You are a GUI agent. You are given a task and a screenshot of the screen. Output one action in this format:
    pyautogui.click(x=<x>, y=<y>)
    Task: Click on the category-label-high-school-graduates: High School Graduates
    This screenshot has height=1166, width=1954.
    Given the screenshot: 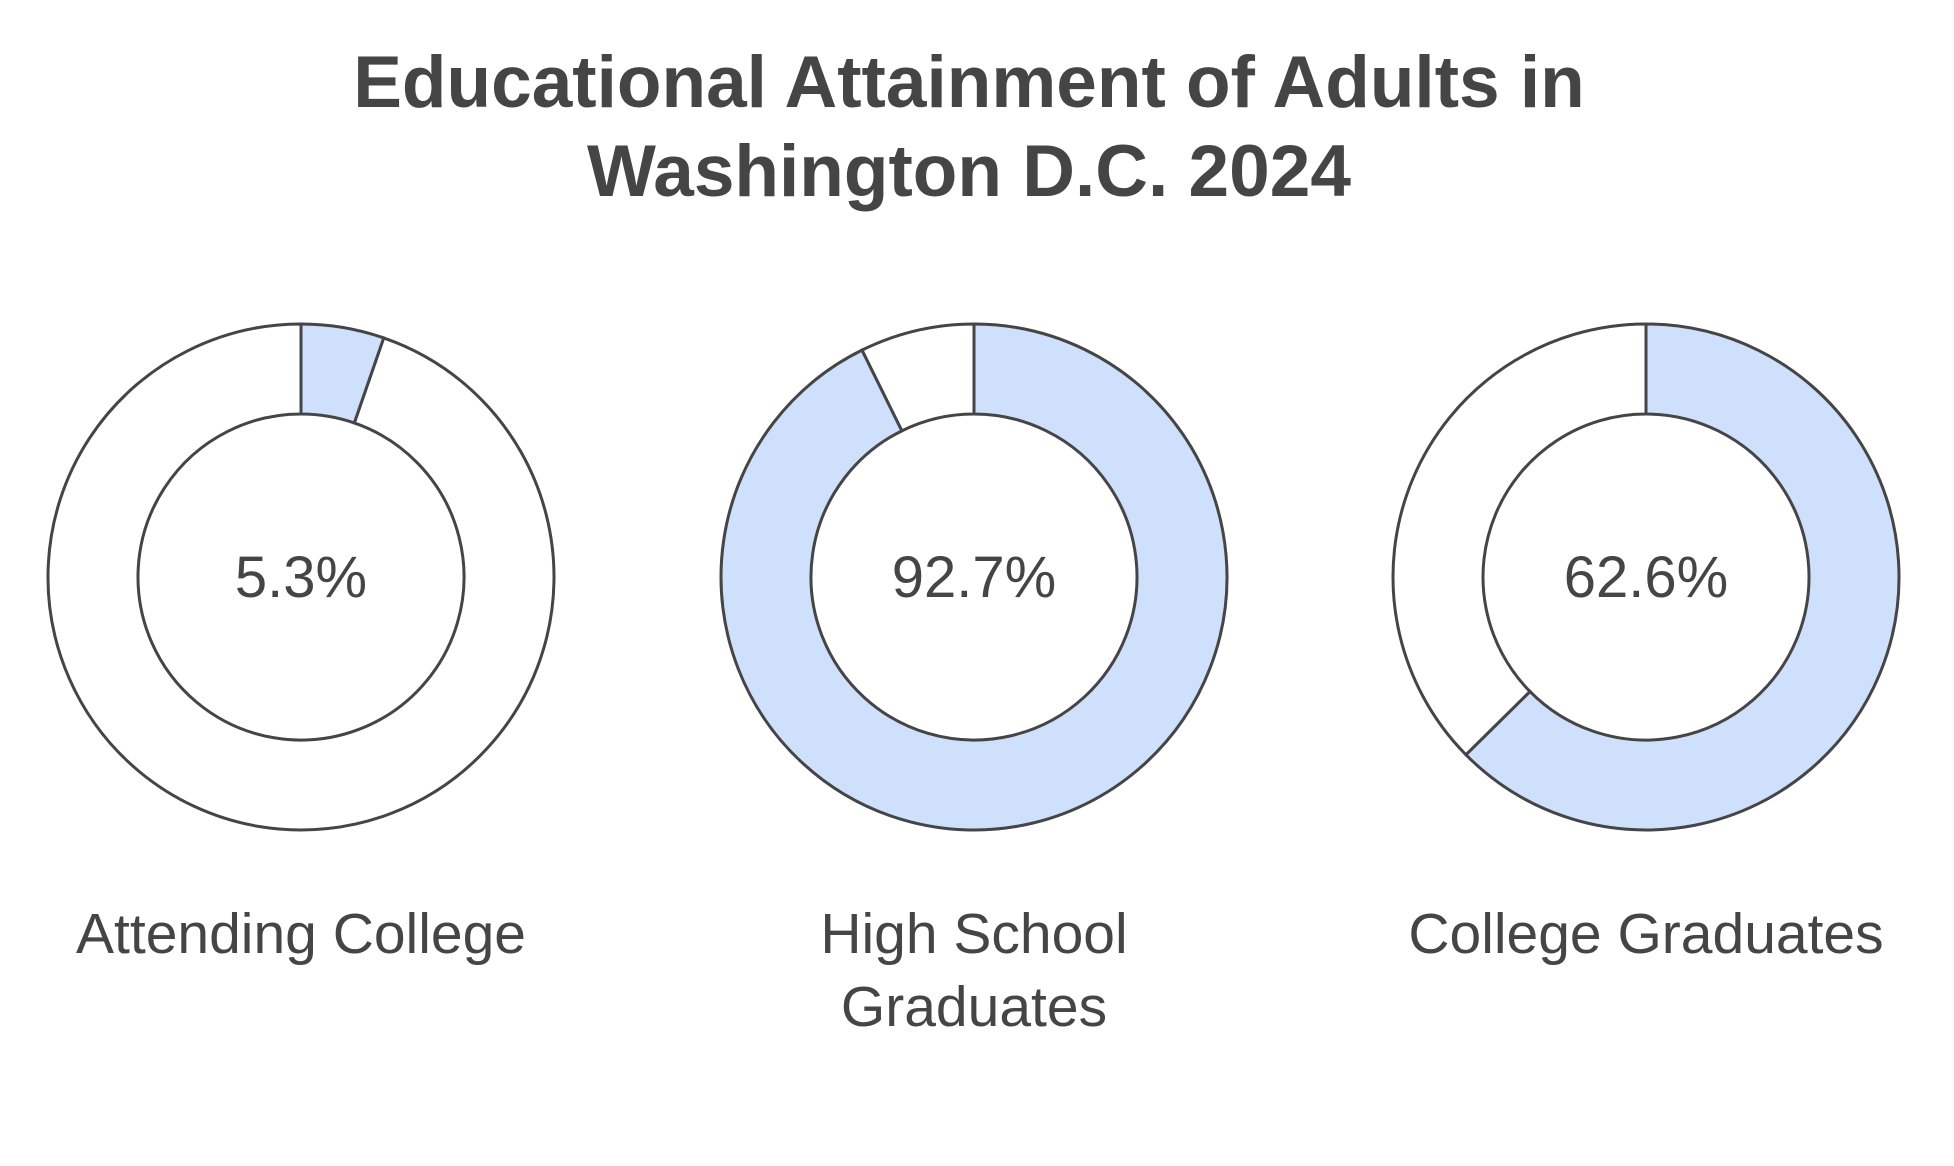 What is the action you would take?
    pyautogui.click(x=974, y=971)
    